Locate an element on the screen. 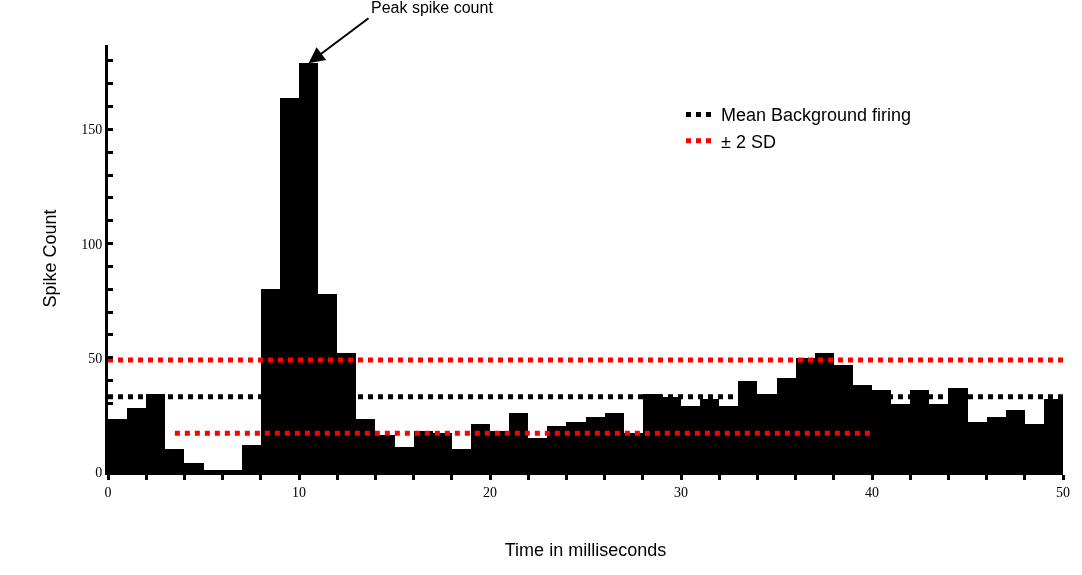  x-tick-label: 40 is located at coordinates (872, 492).